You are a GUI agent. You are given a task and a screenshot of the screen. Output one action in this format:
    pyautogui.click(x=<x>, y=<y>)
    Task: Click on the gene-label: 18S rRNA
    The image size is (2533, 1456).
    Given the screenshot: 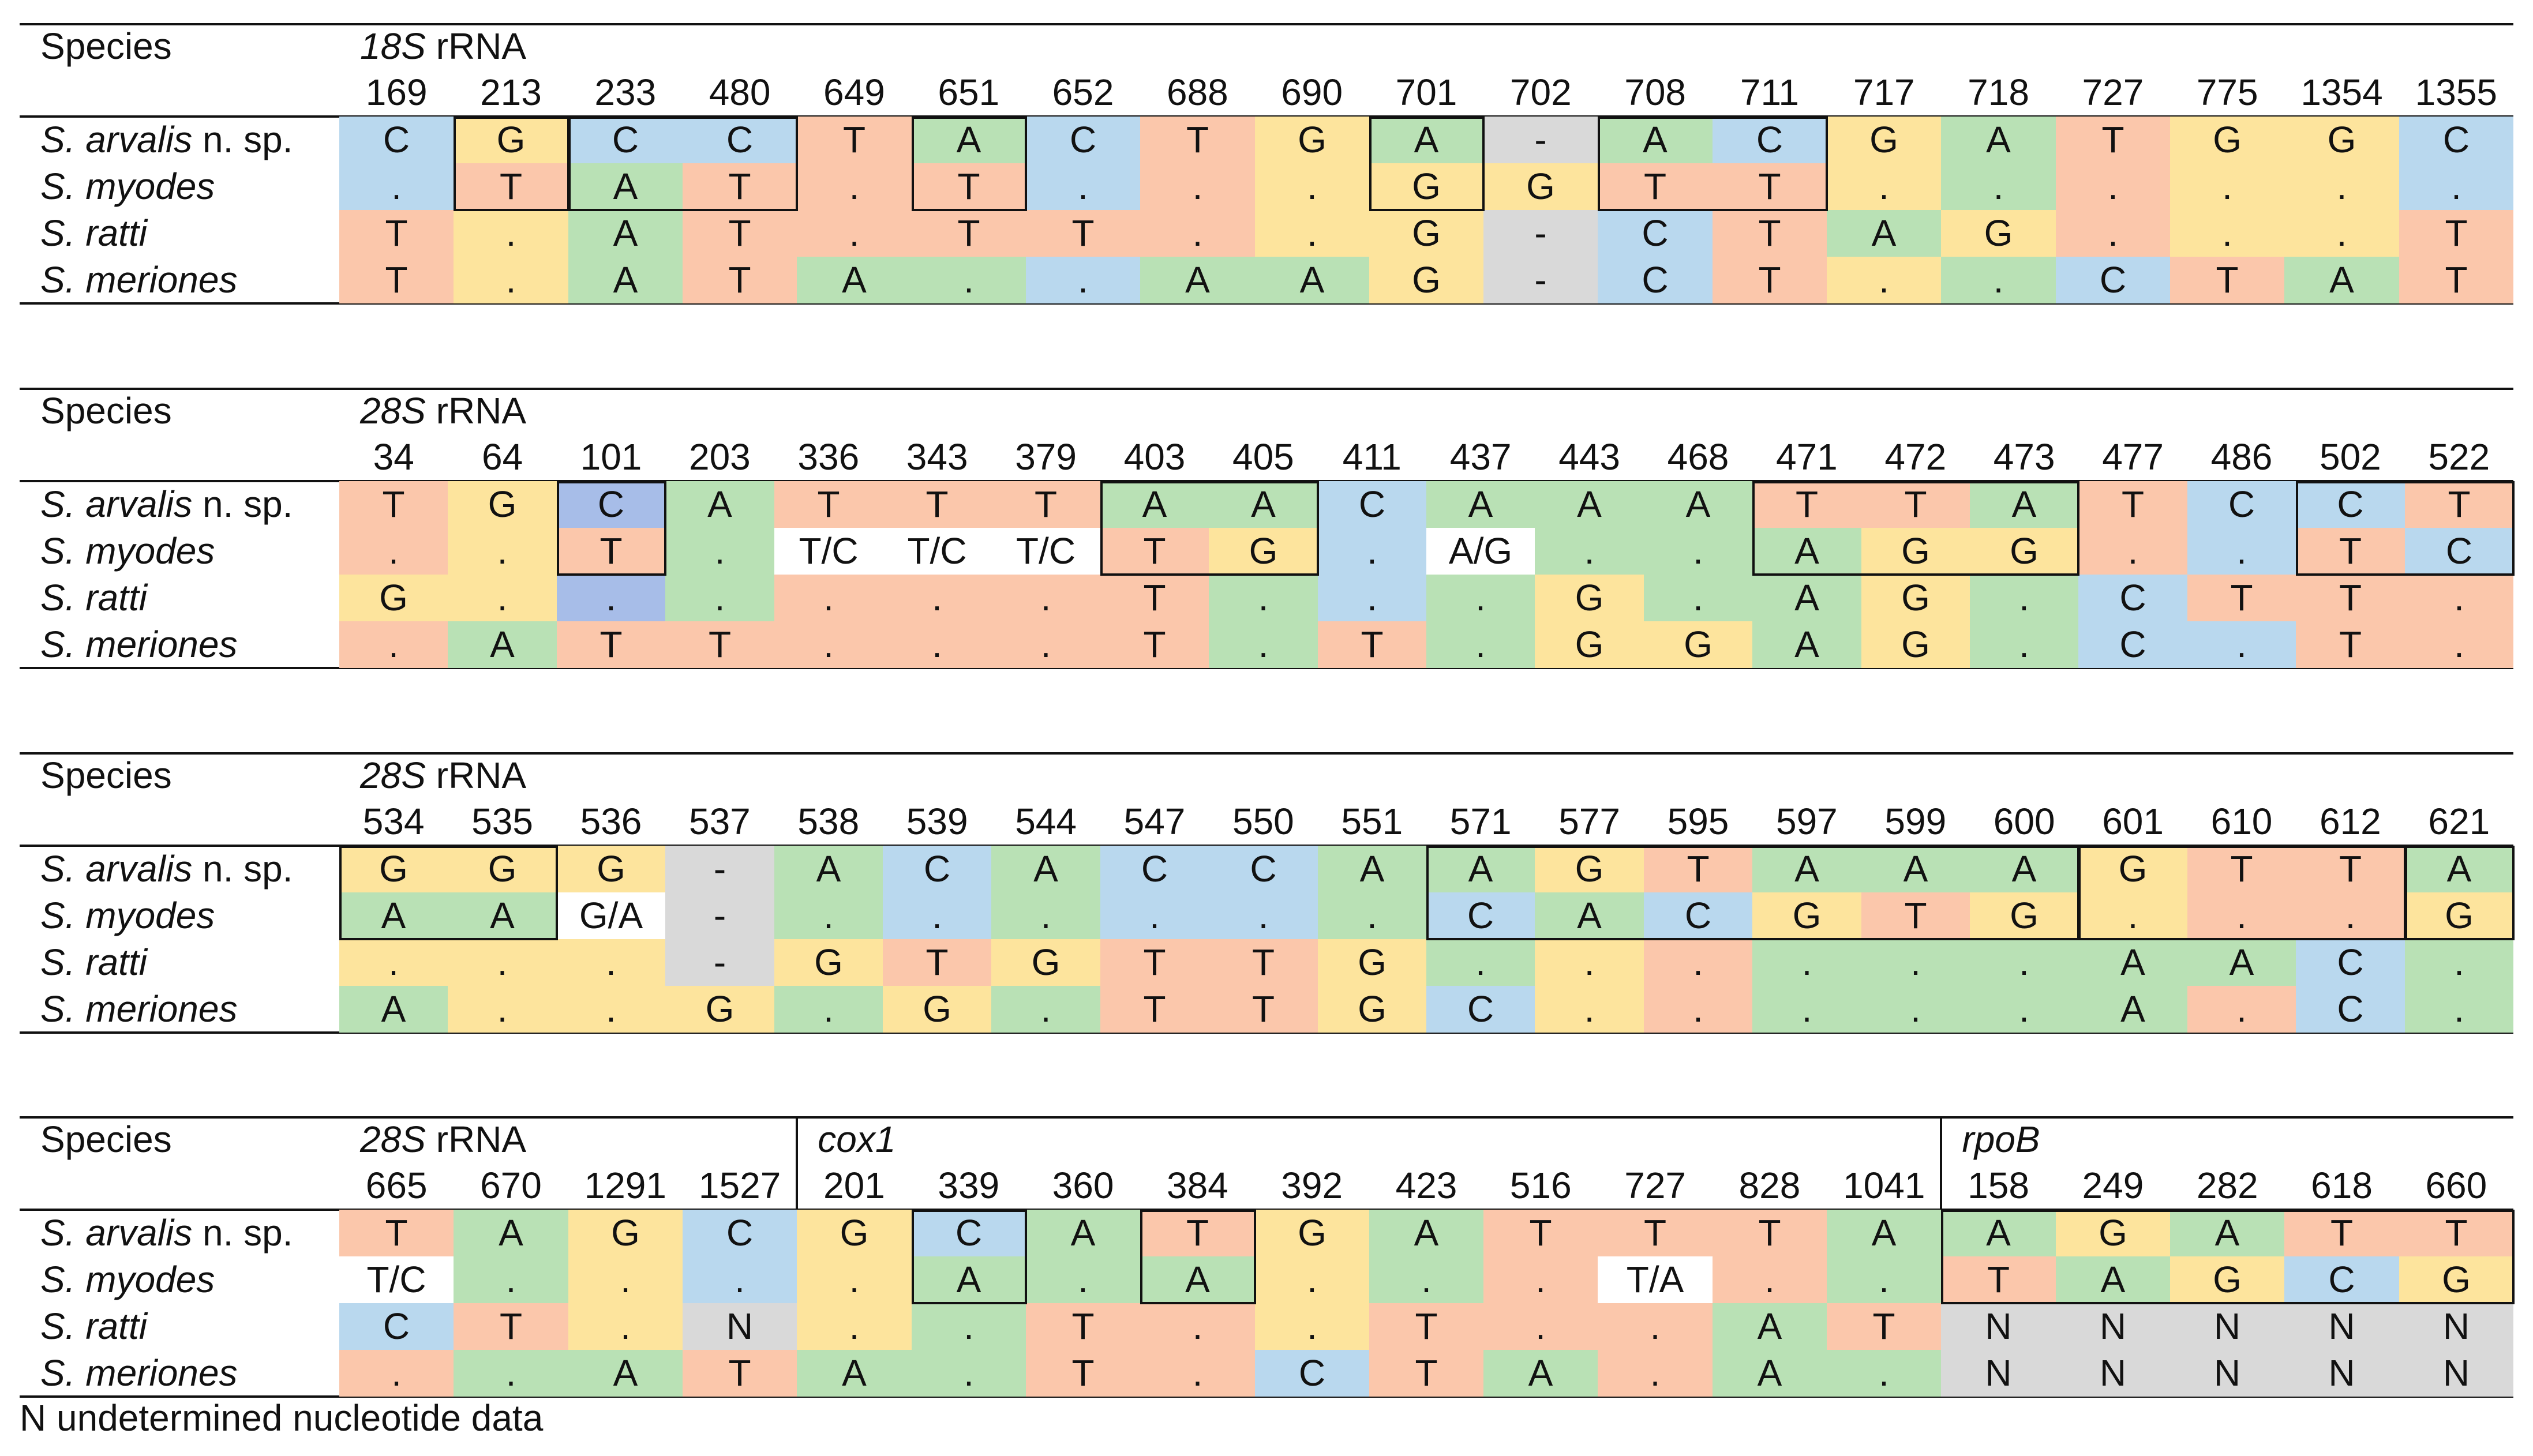 What is the action you would take?
    pyautogui.click(x=443, y=46)
    